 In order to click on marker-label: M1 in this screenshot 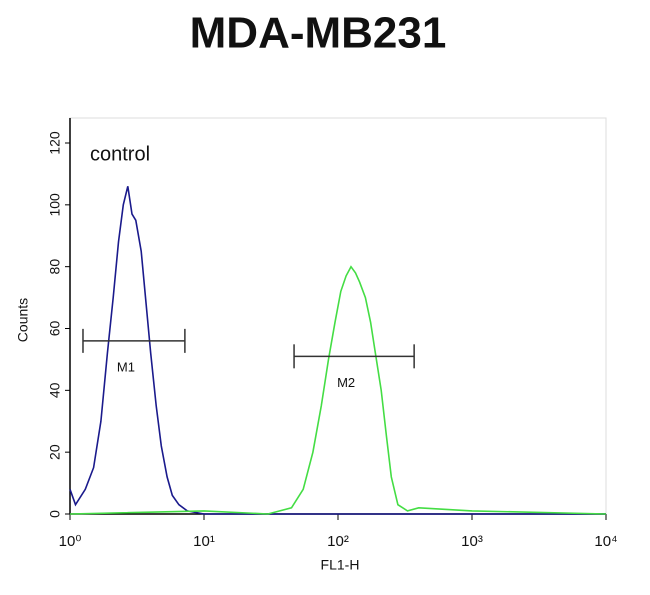, I will do `click(126, 366)`.